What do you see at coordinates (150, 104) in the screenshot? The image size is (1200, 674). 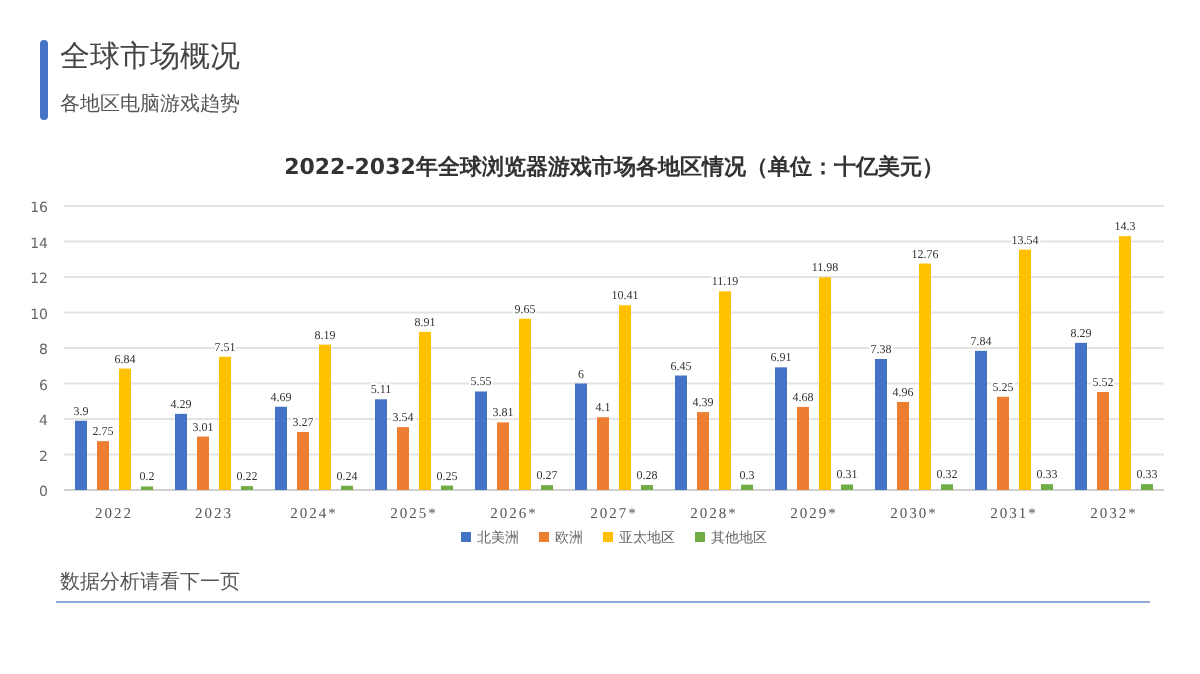 I see `text: 各地区电脑游戏趋势` at bounding box center [150, 104].